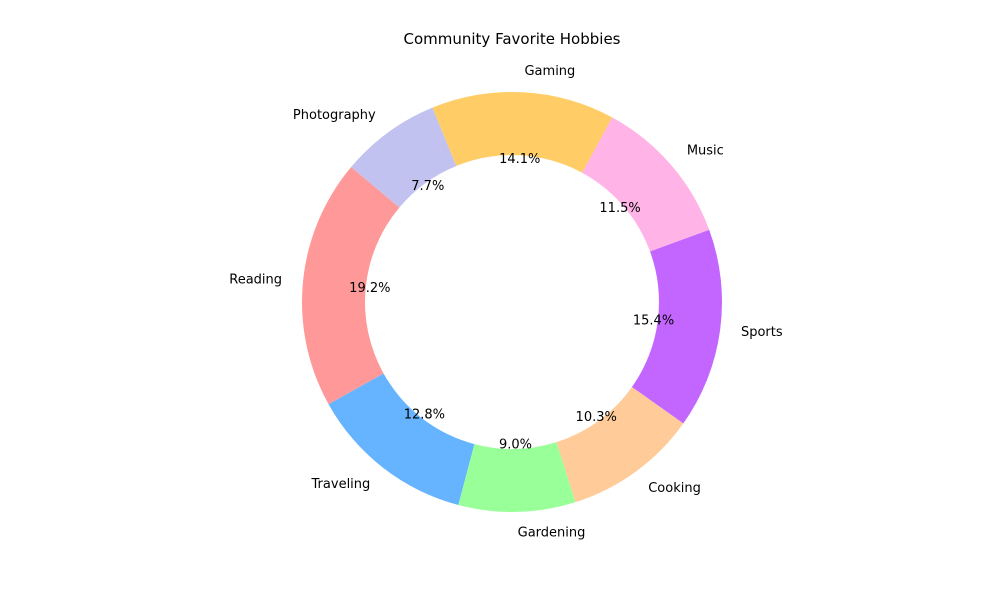 The width and height of the screenshot is (1000, 604). What do you see at coordinates (620, 444) in the screenshot?
I see `slice-cooking` at bounding box center [620, 444].